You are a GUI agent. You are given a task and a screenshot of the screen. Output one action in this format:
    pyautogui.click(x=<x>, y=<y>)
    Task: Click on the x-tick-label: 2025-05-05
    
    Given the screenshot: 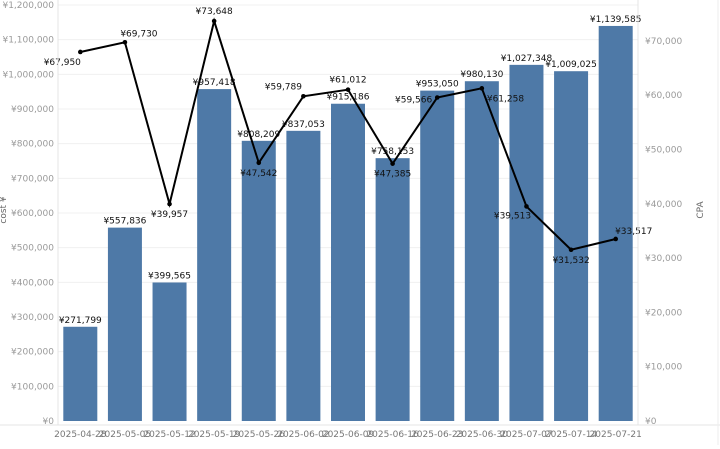 What is the action you would take?
    pyautogui.click(x=125, y=435)
    